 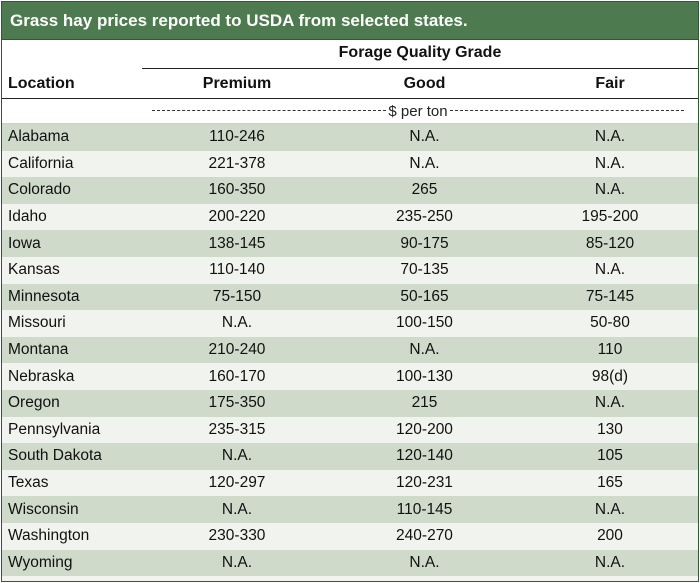 I want to click on location-cell: Wyoming, so click(x=40, y=562).